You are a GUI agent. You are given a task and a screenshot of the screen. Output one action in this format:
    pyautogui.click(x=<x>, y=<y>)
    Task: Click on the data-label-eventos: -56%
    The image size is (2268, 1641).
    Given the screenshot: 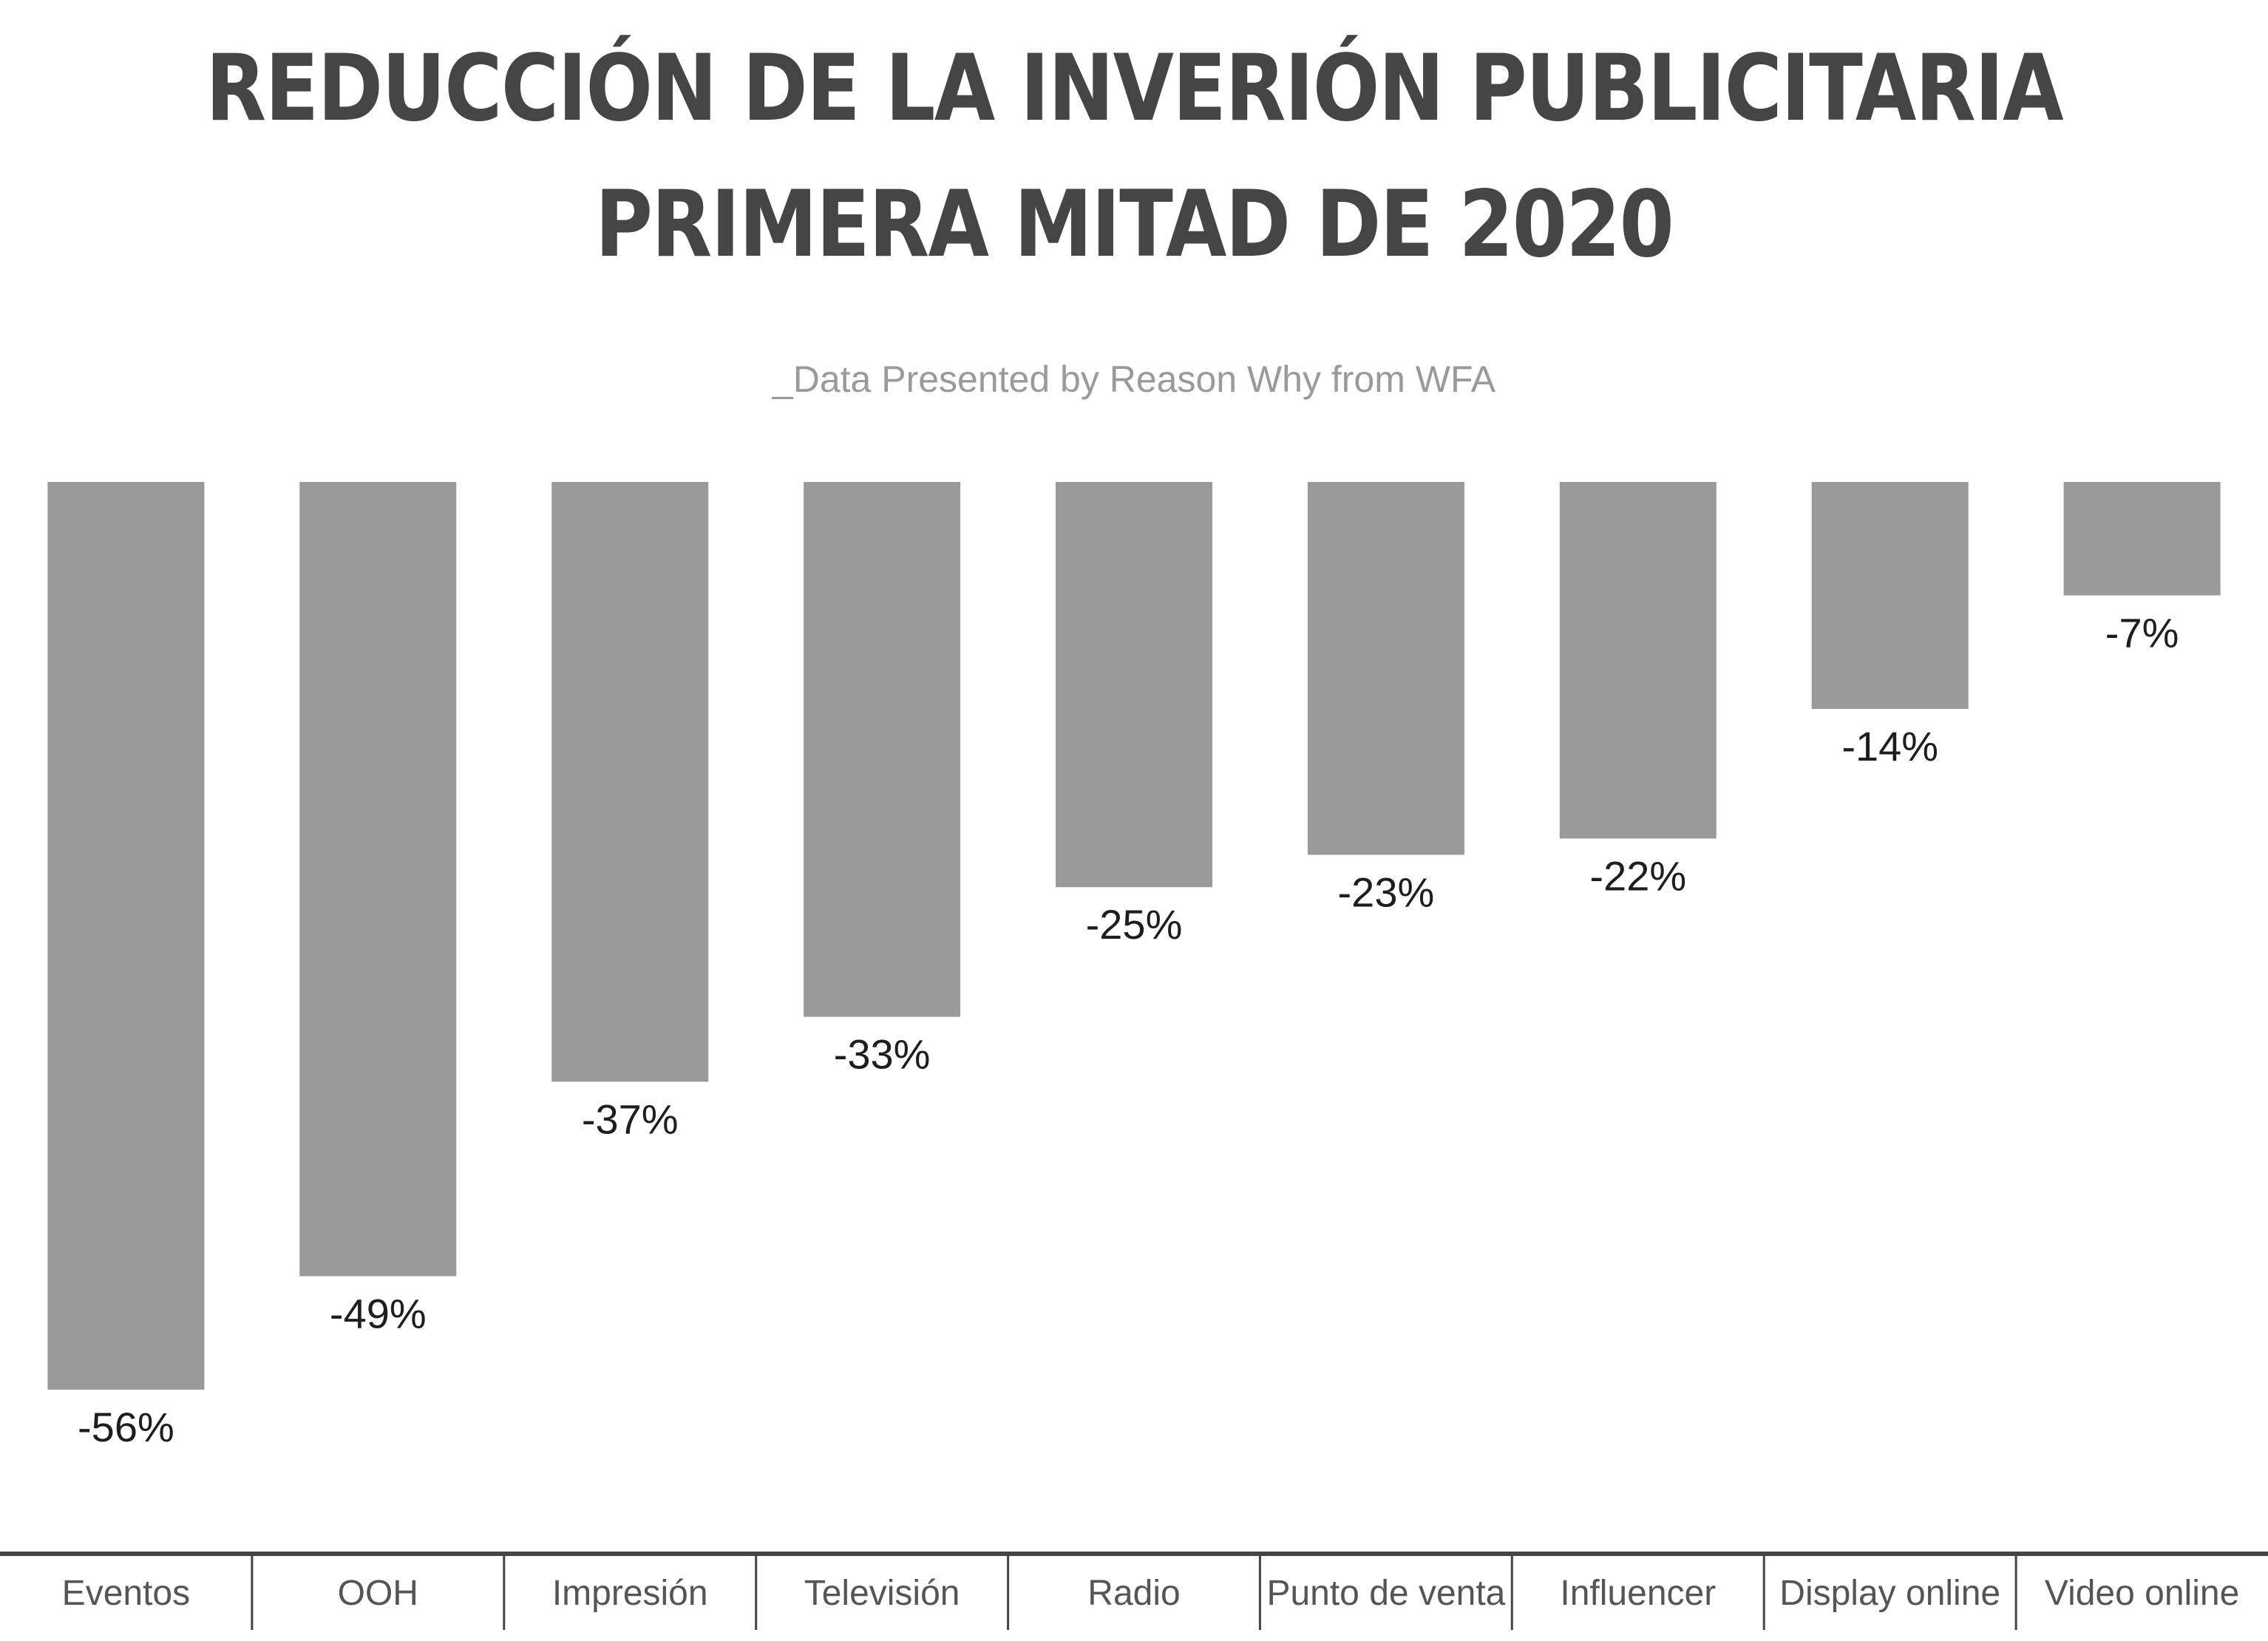 What is the action you would take?
    pyautogui.click(x=126, y=1427)
    